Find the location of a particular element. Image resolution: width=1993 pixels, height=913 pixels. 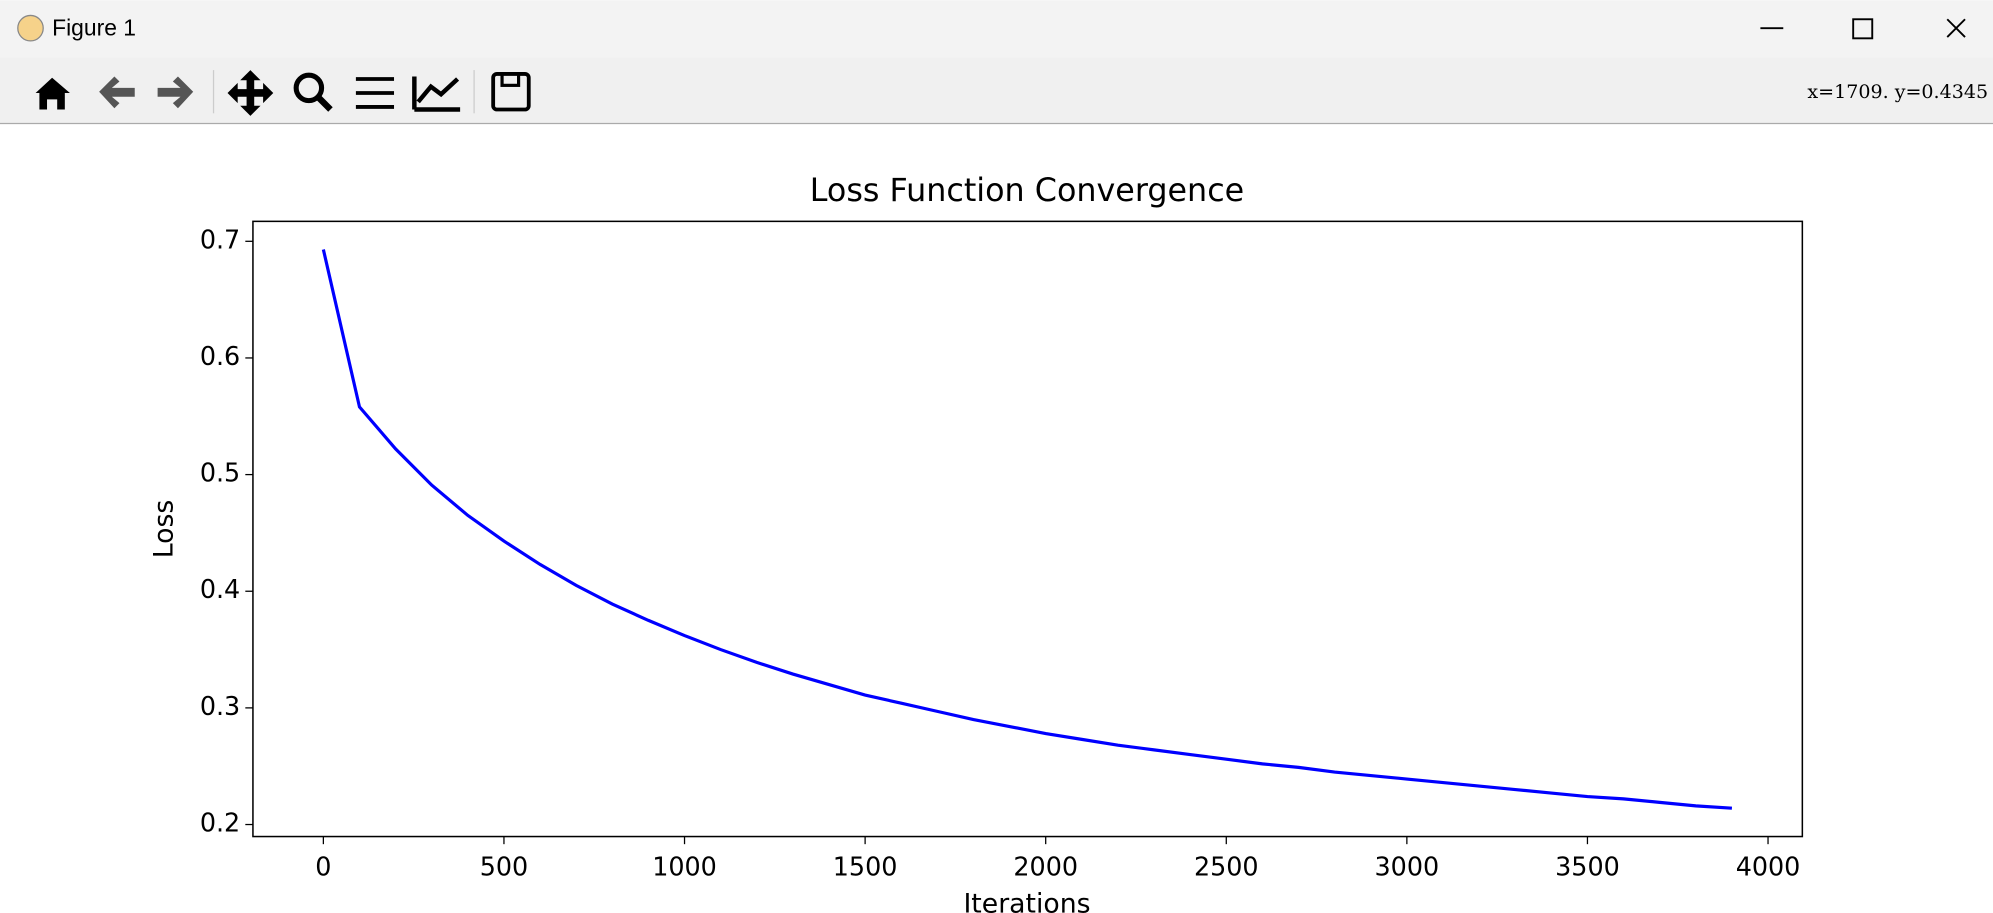

home-button is located at coordinates (52, 93).